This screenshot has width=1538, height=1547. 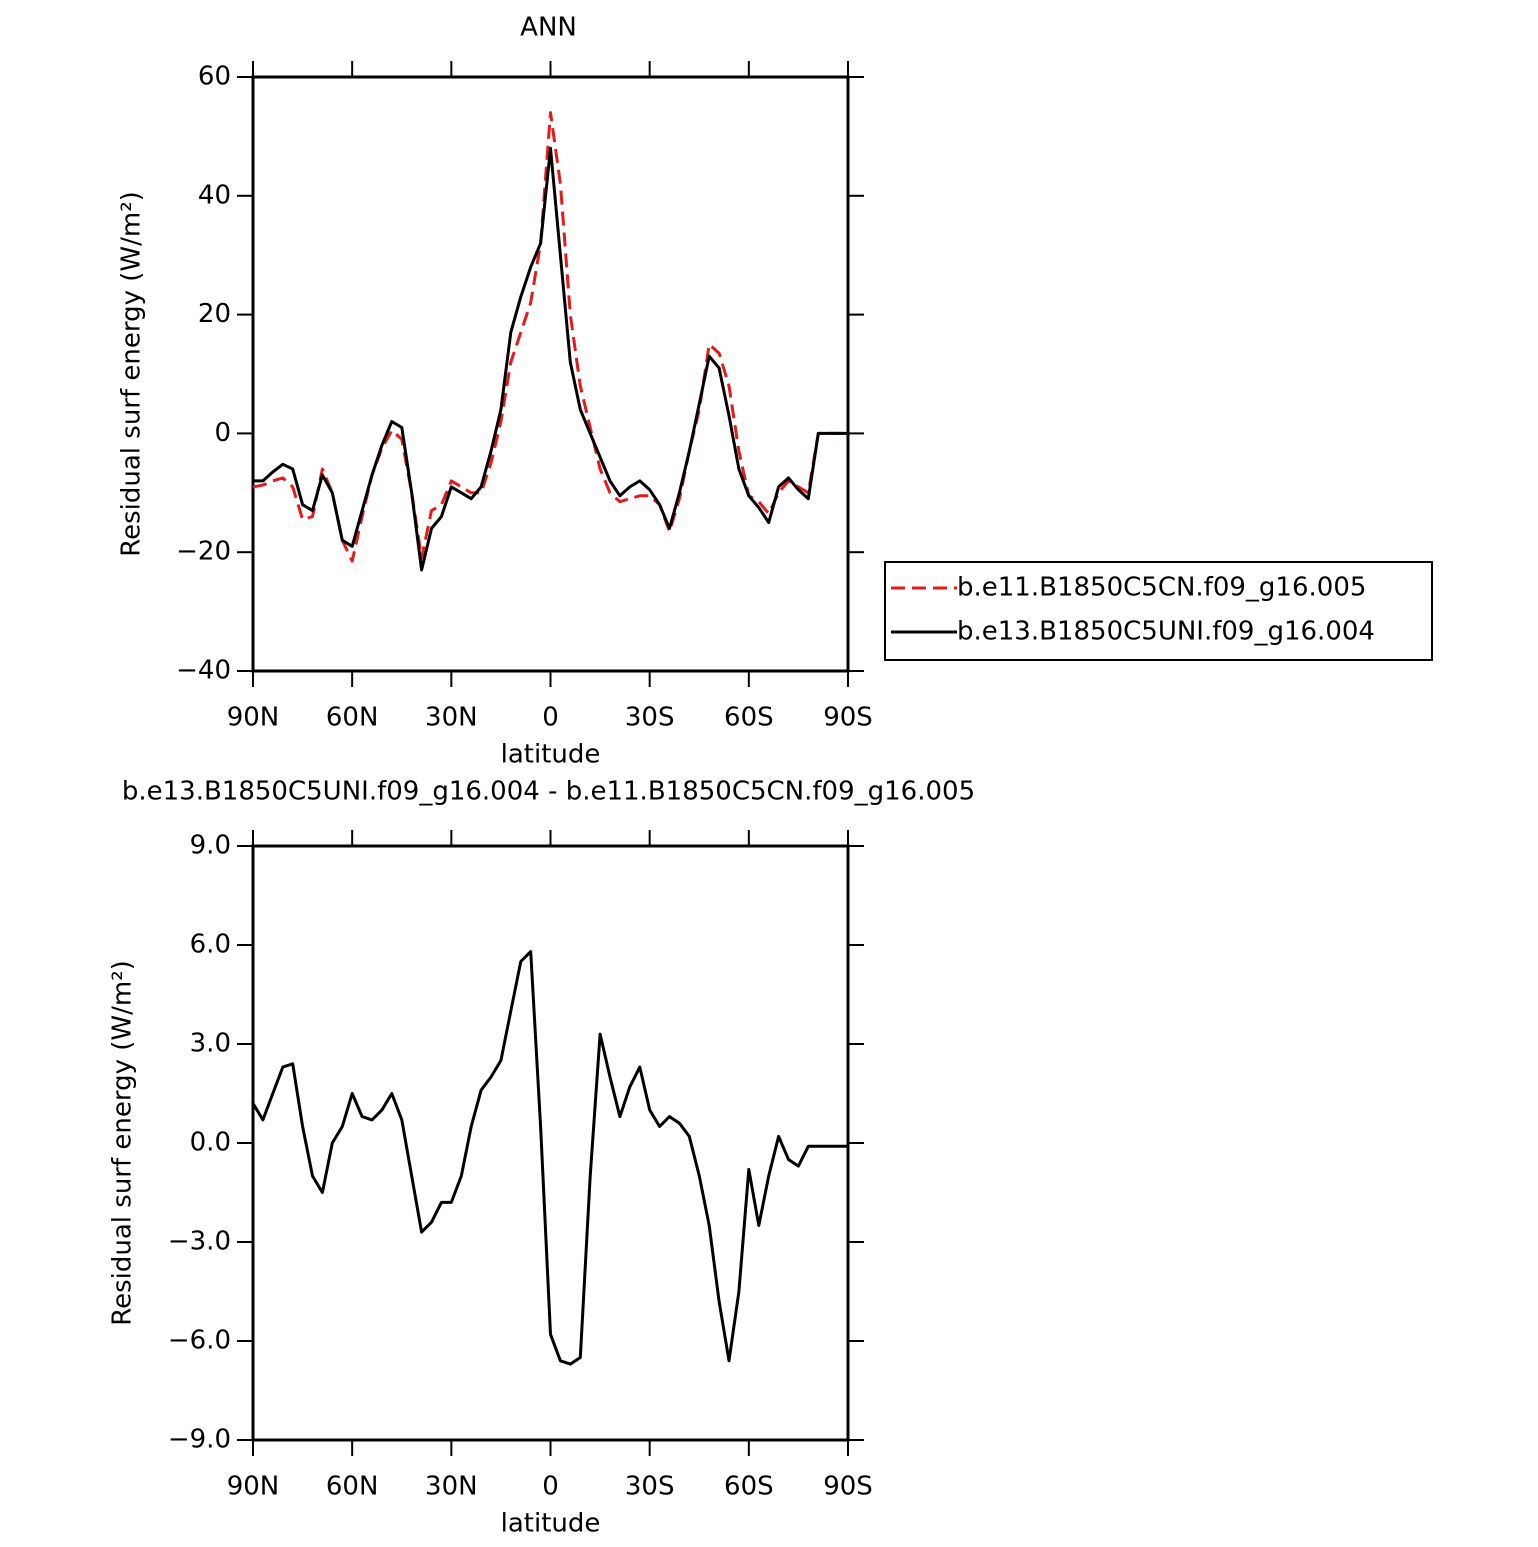 What do you see at coordinates (199, 1242) in the screenshot?
I see `y-tick-label: −3.0` at bounding box center [199, 1242].